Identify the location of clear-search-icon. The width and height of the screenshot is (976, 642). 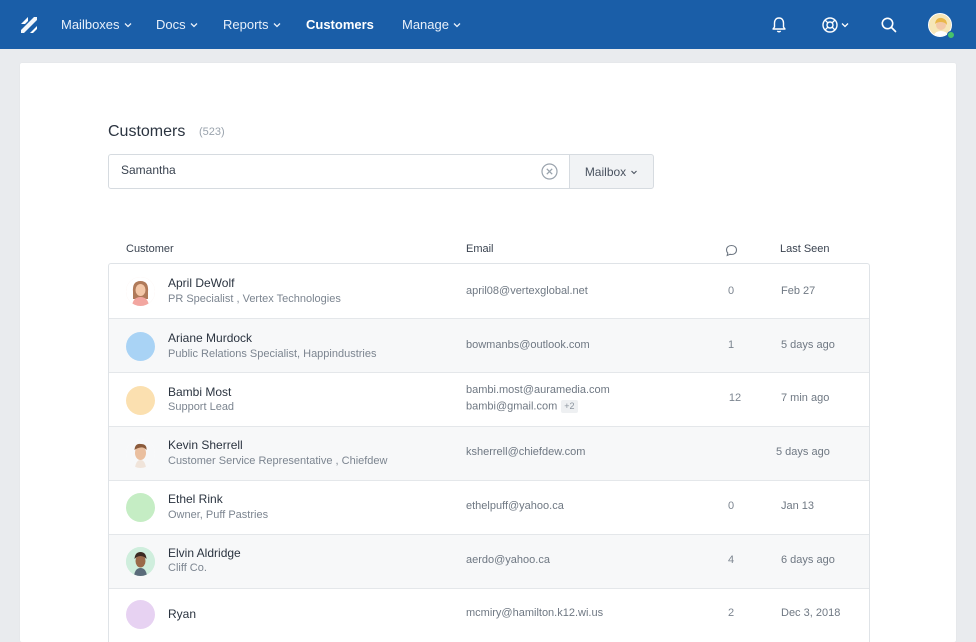
(549, 171).